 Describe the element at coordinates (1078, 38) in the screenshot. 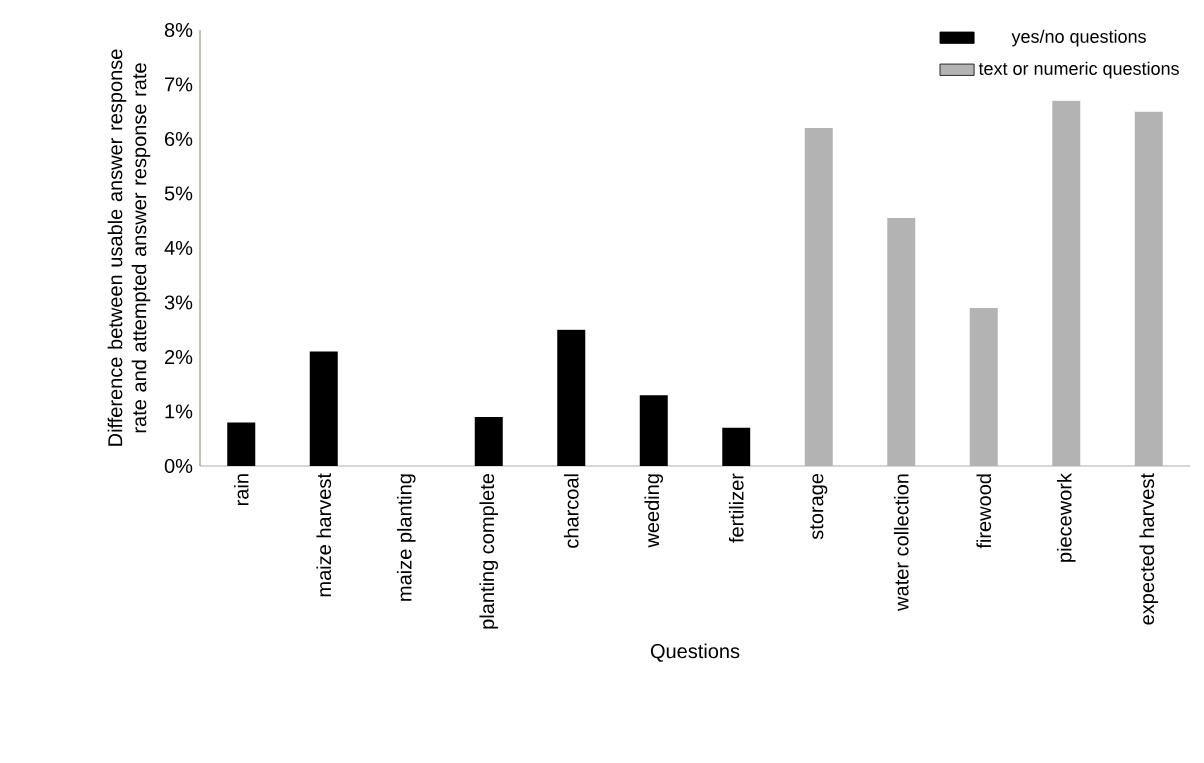

I see `legend-label: yes/no questions` at that location.